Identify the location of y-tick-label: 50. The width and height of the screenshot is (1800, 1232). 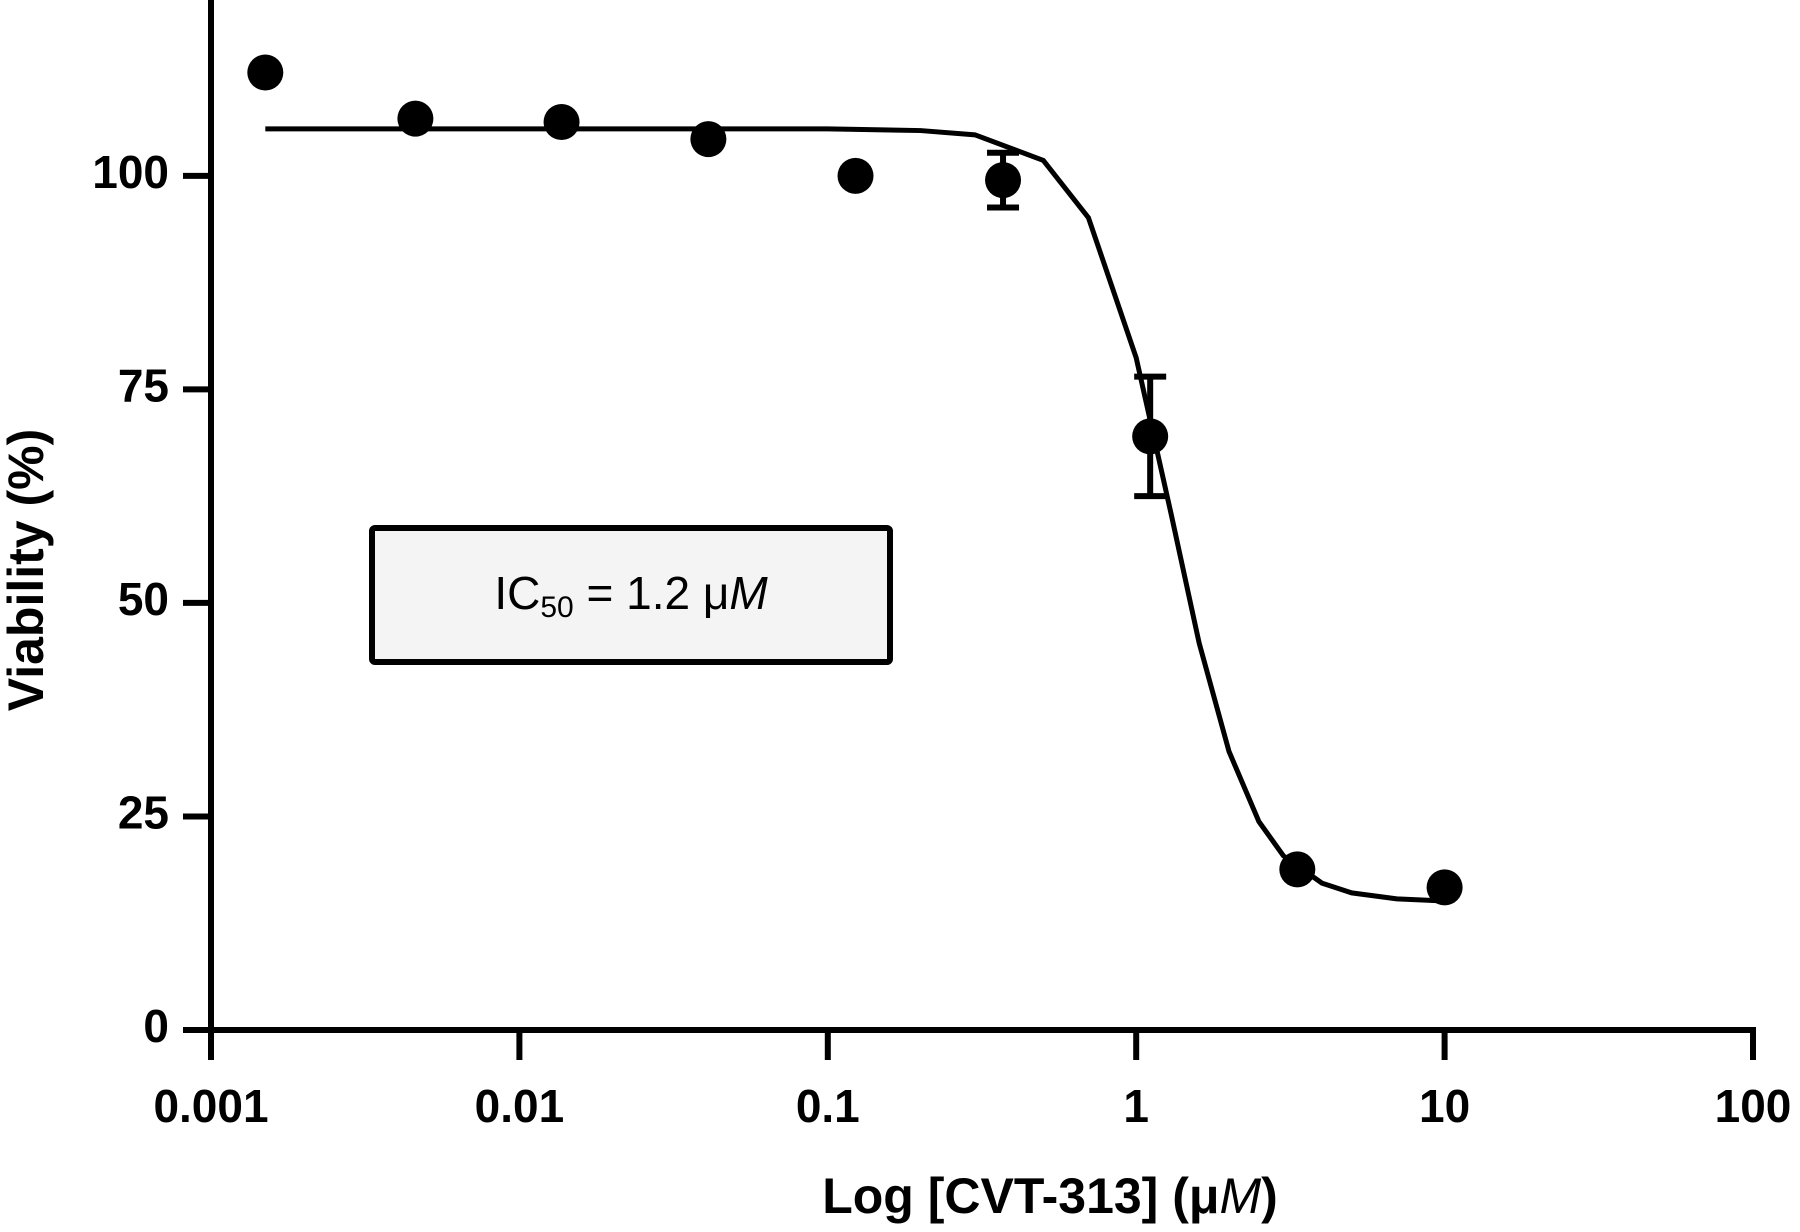
(143, 599).